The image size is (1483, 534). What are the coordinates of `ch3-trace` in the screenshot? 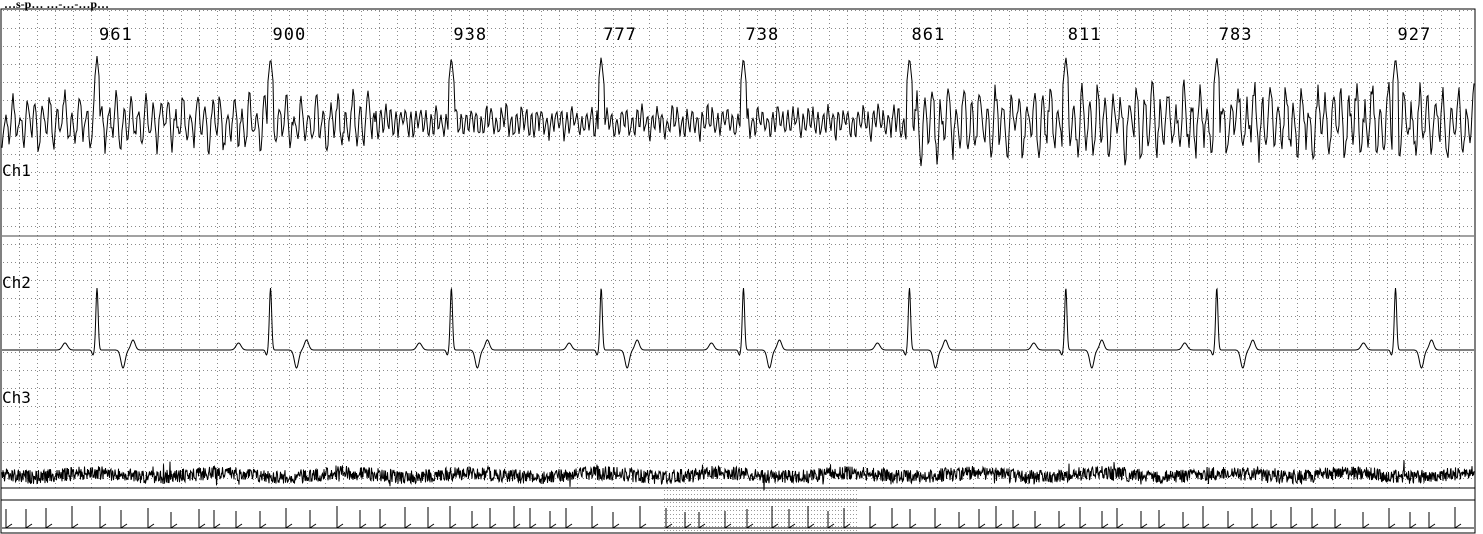 It's located at (738, 475).